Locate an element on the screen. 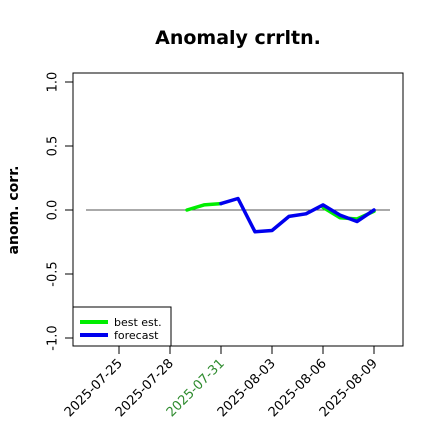 This screenshot has width=440, height=445. legend: best est. forecast is located at coordinates (122, 326).